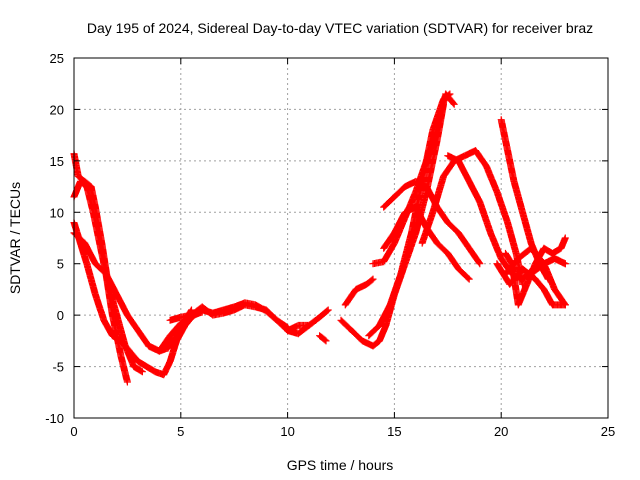  I want to click on y-tick-label: 20, so click(57, 109).